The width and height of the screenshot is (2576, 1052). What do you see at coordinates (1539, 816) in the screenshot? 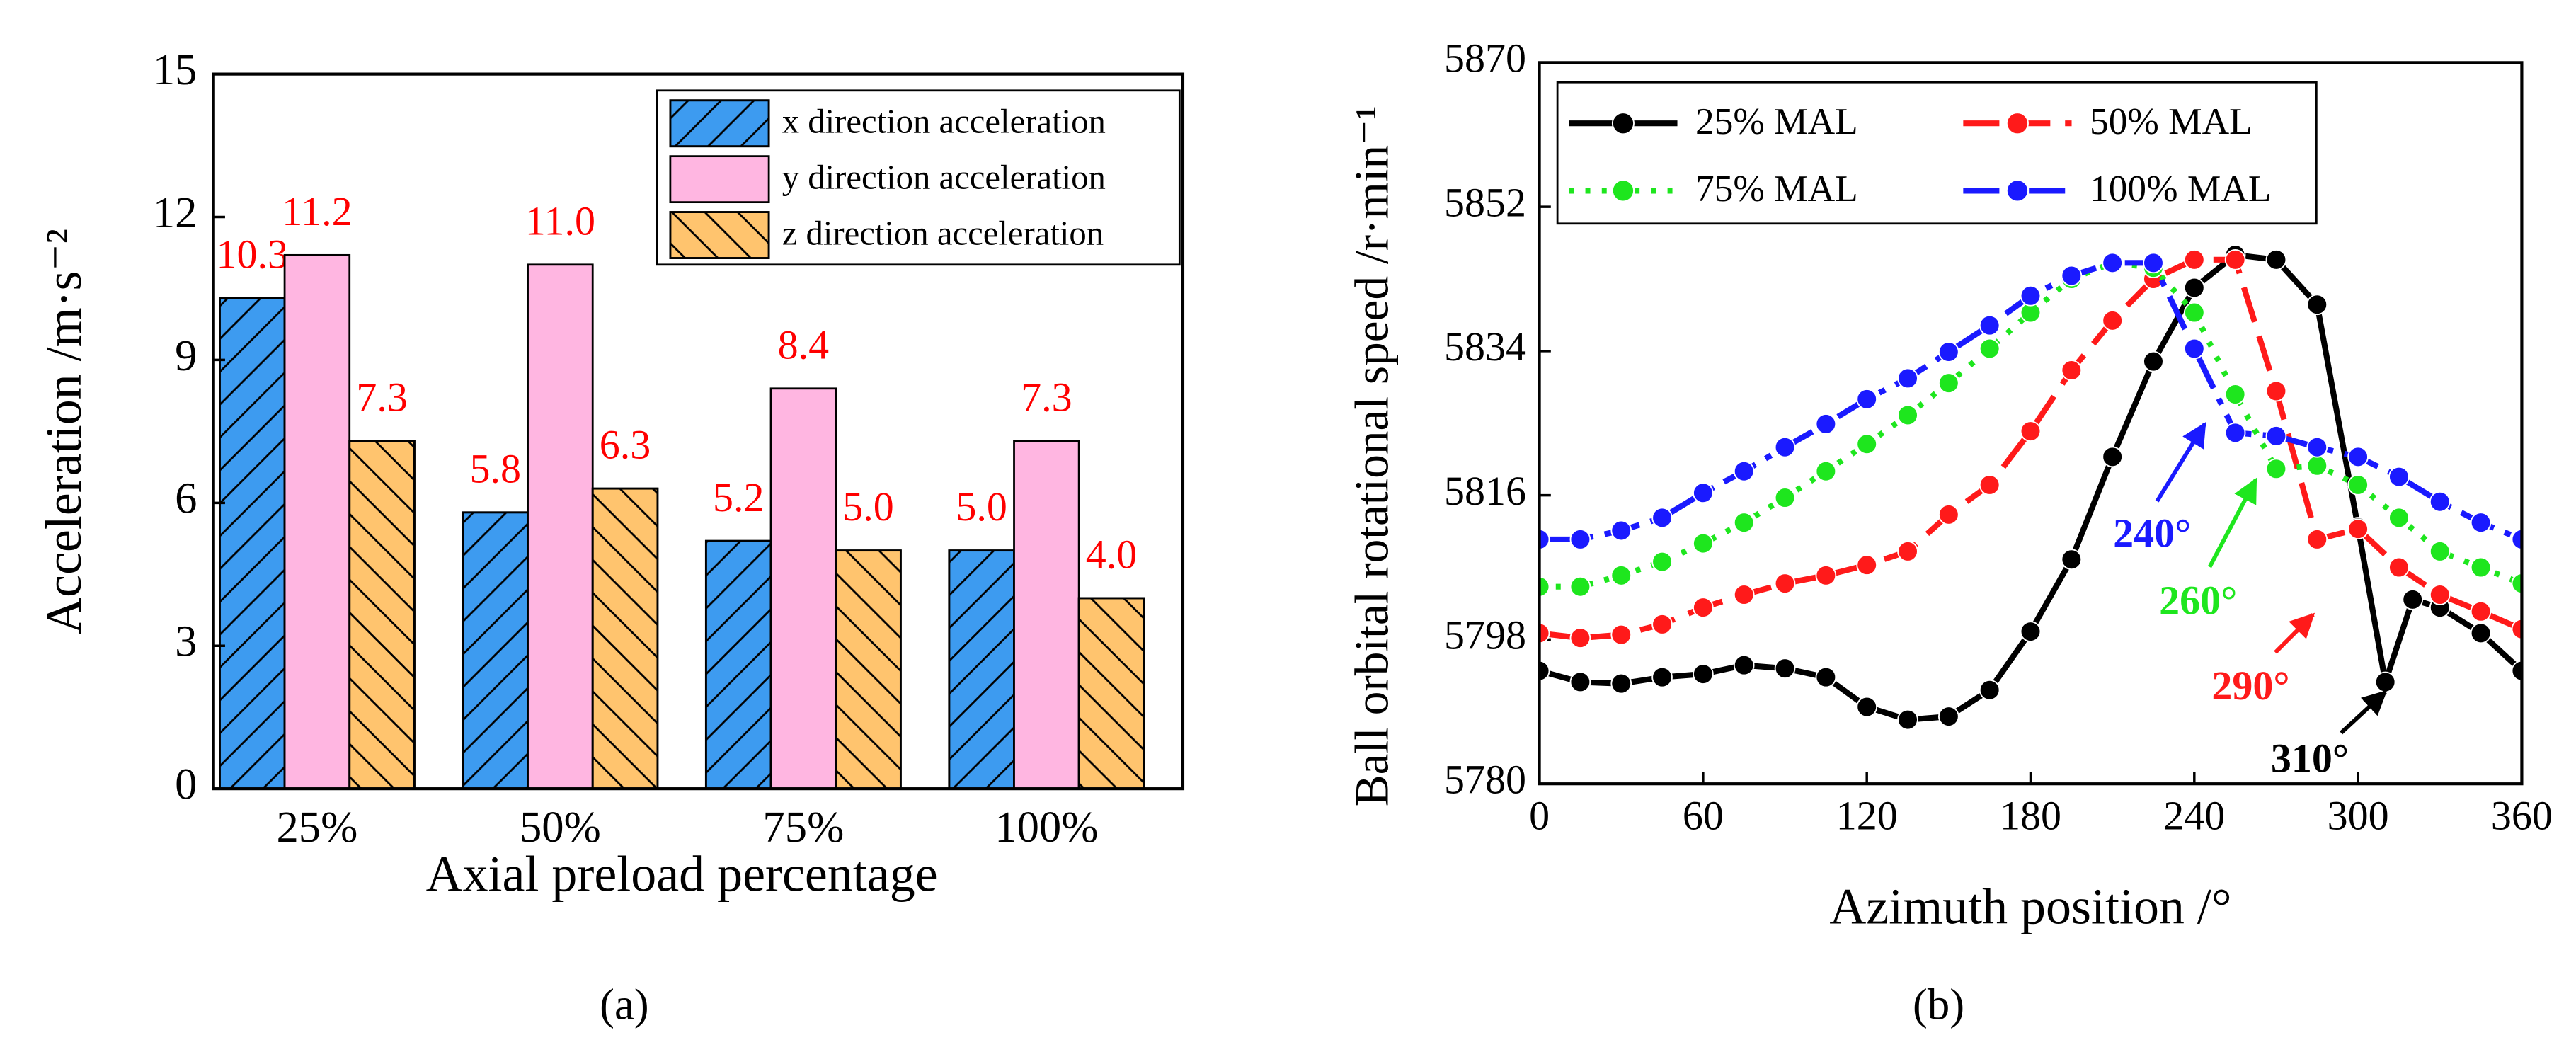
I see `x-tick-label: 0` at bounding box center [1539, 816].